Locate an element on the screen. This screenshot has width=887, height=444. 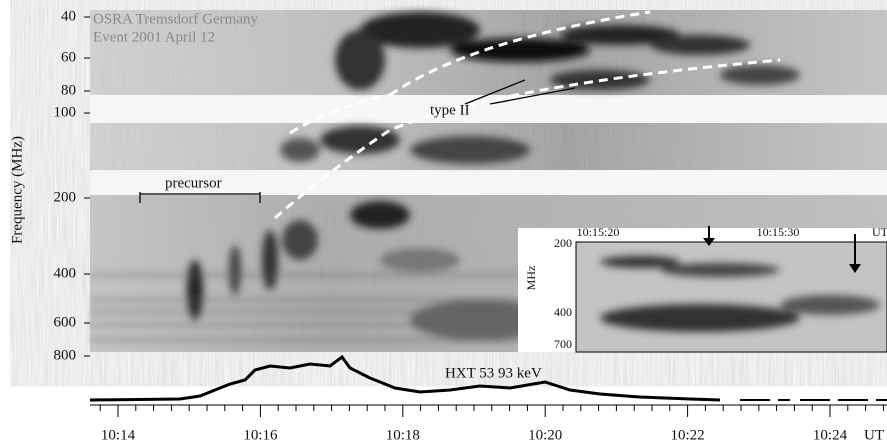
type-ii-label: type II is located at coordinates (450, 110).